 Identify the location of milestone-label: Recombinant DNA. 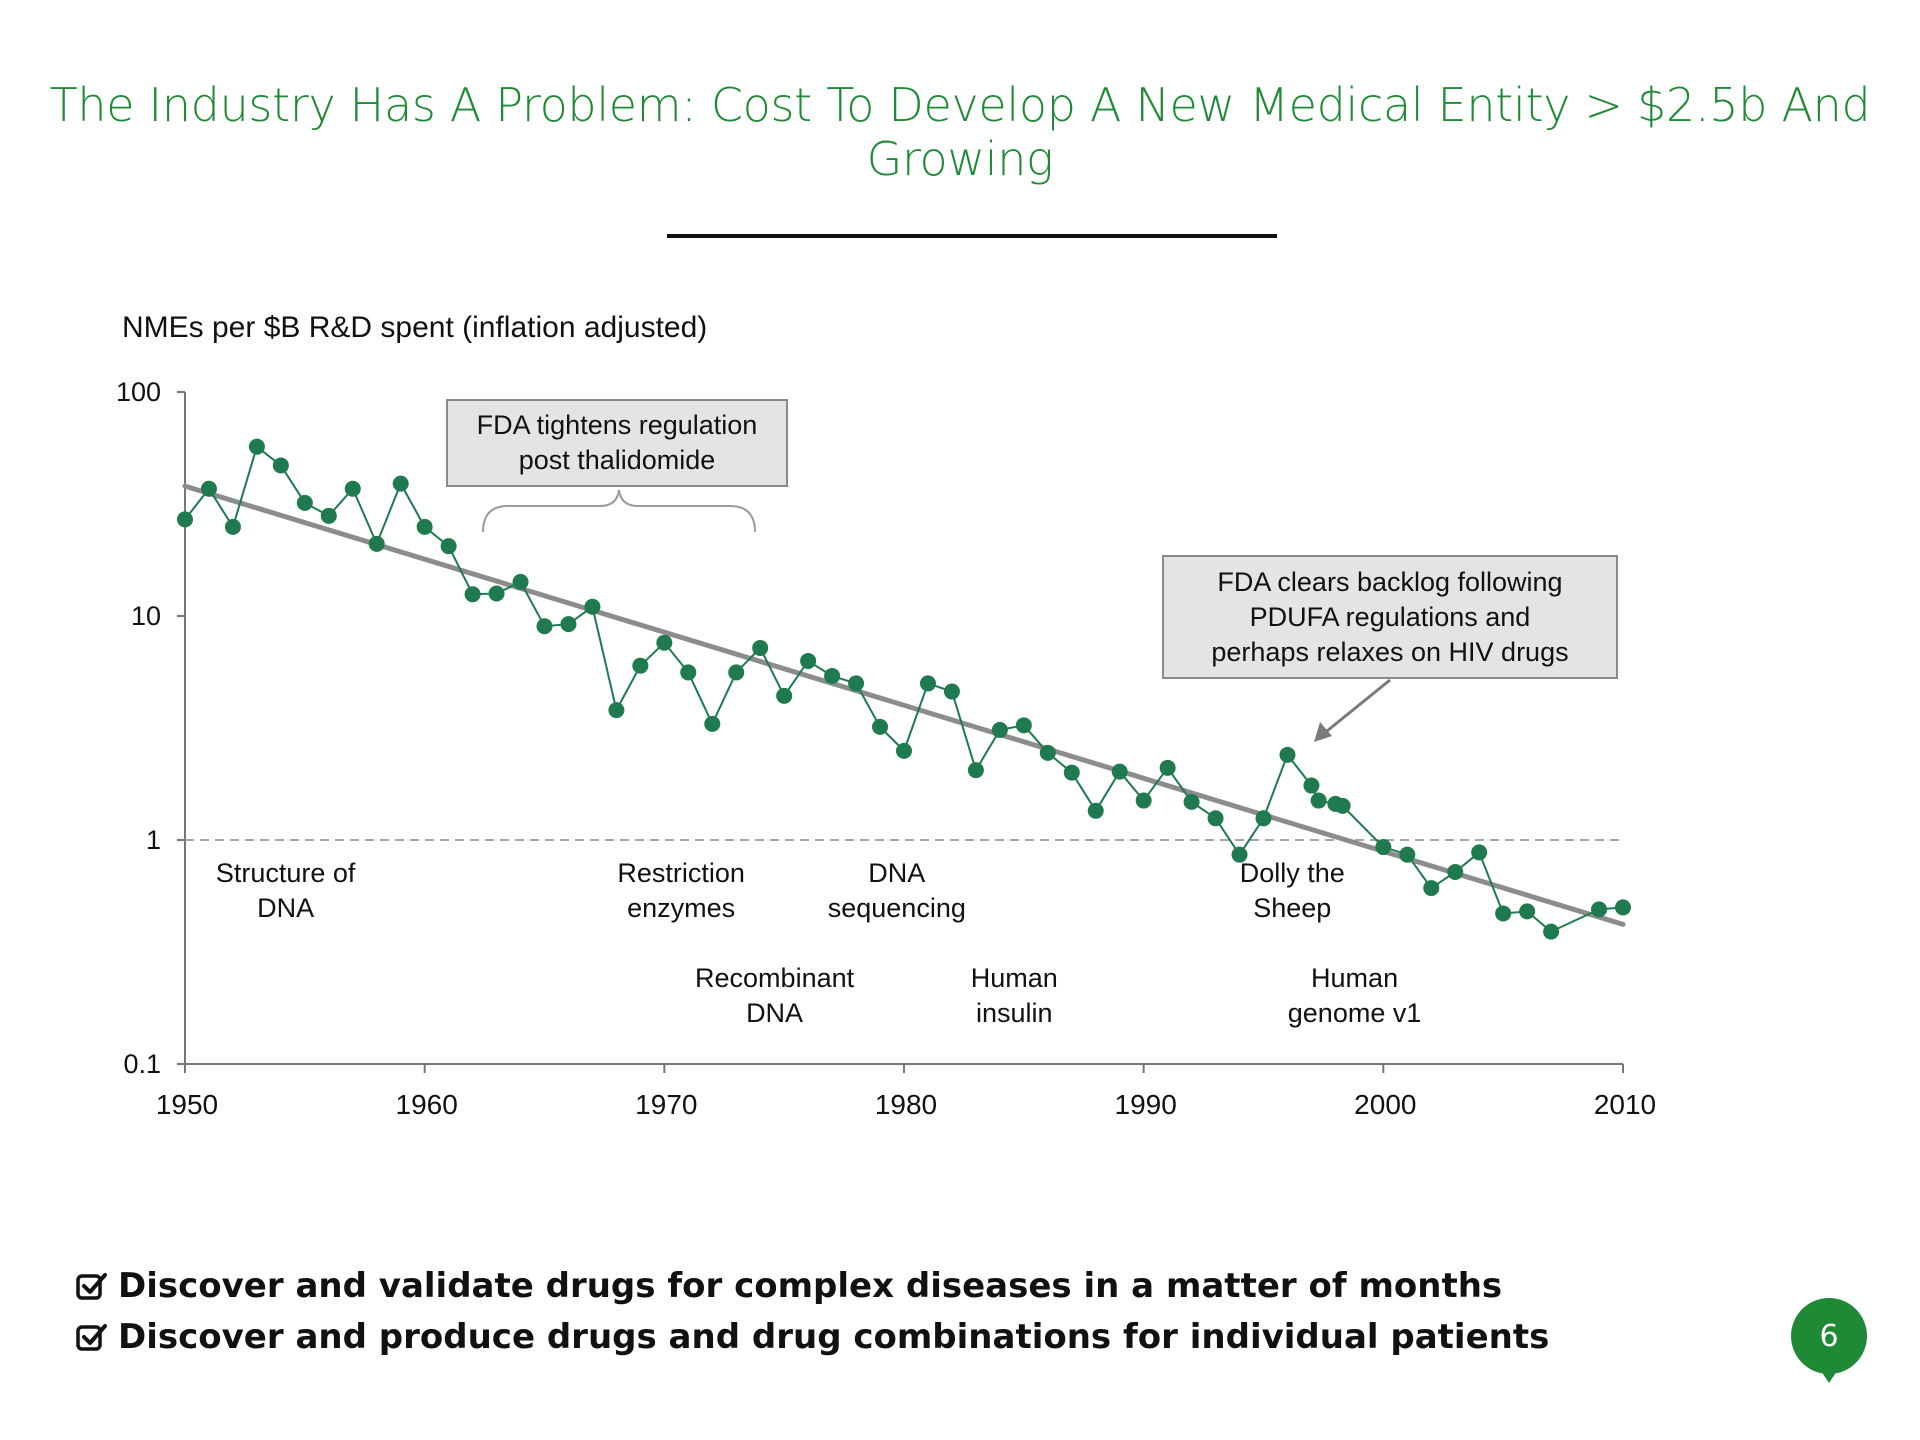
(775, 995).